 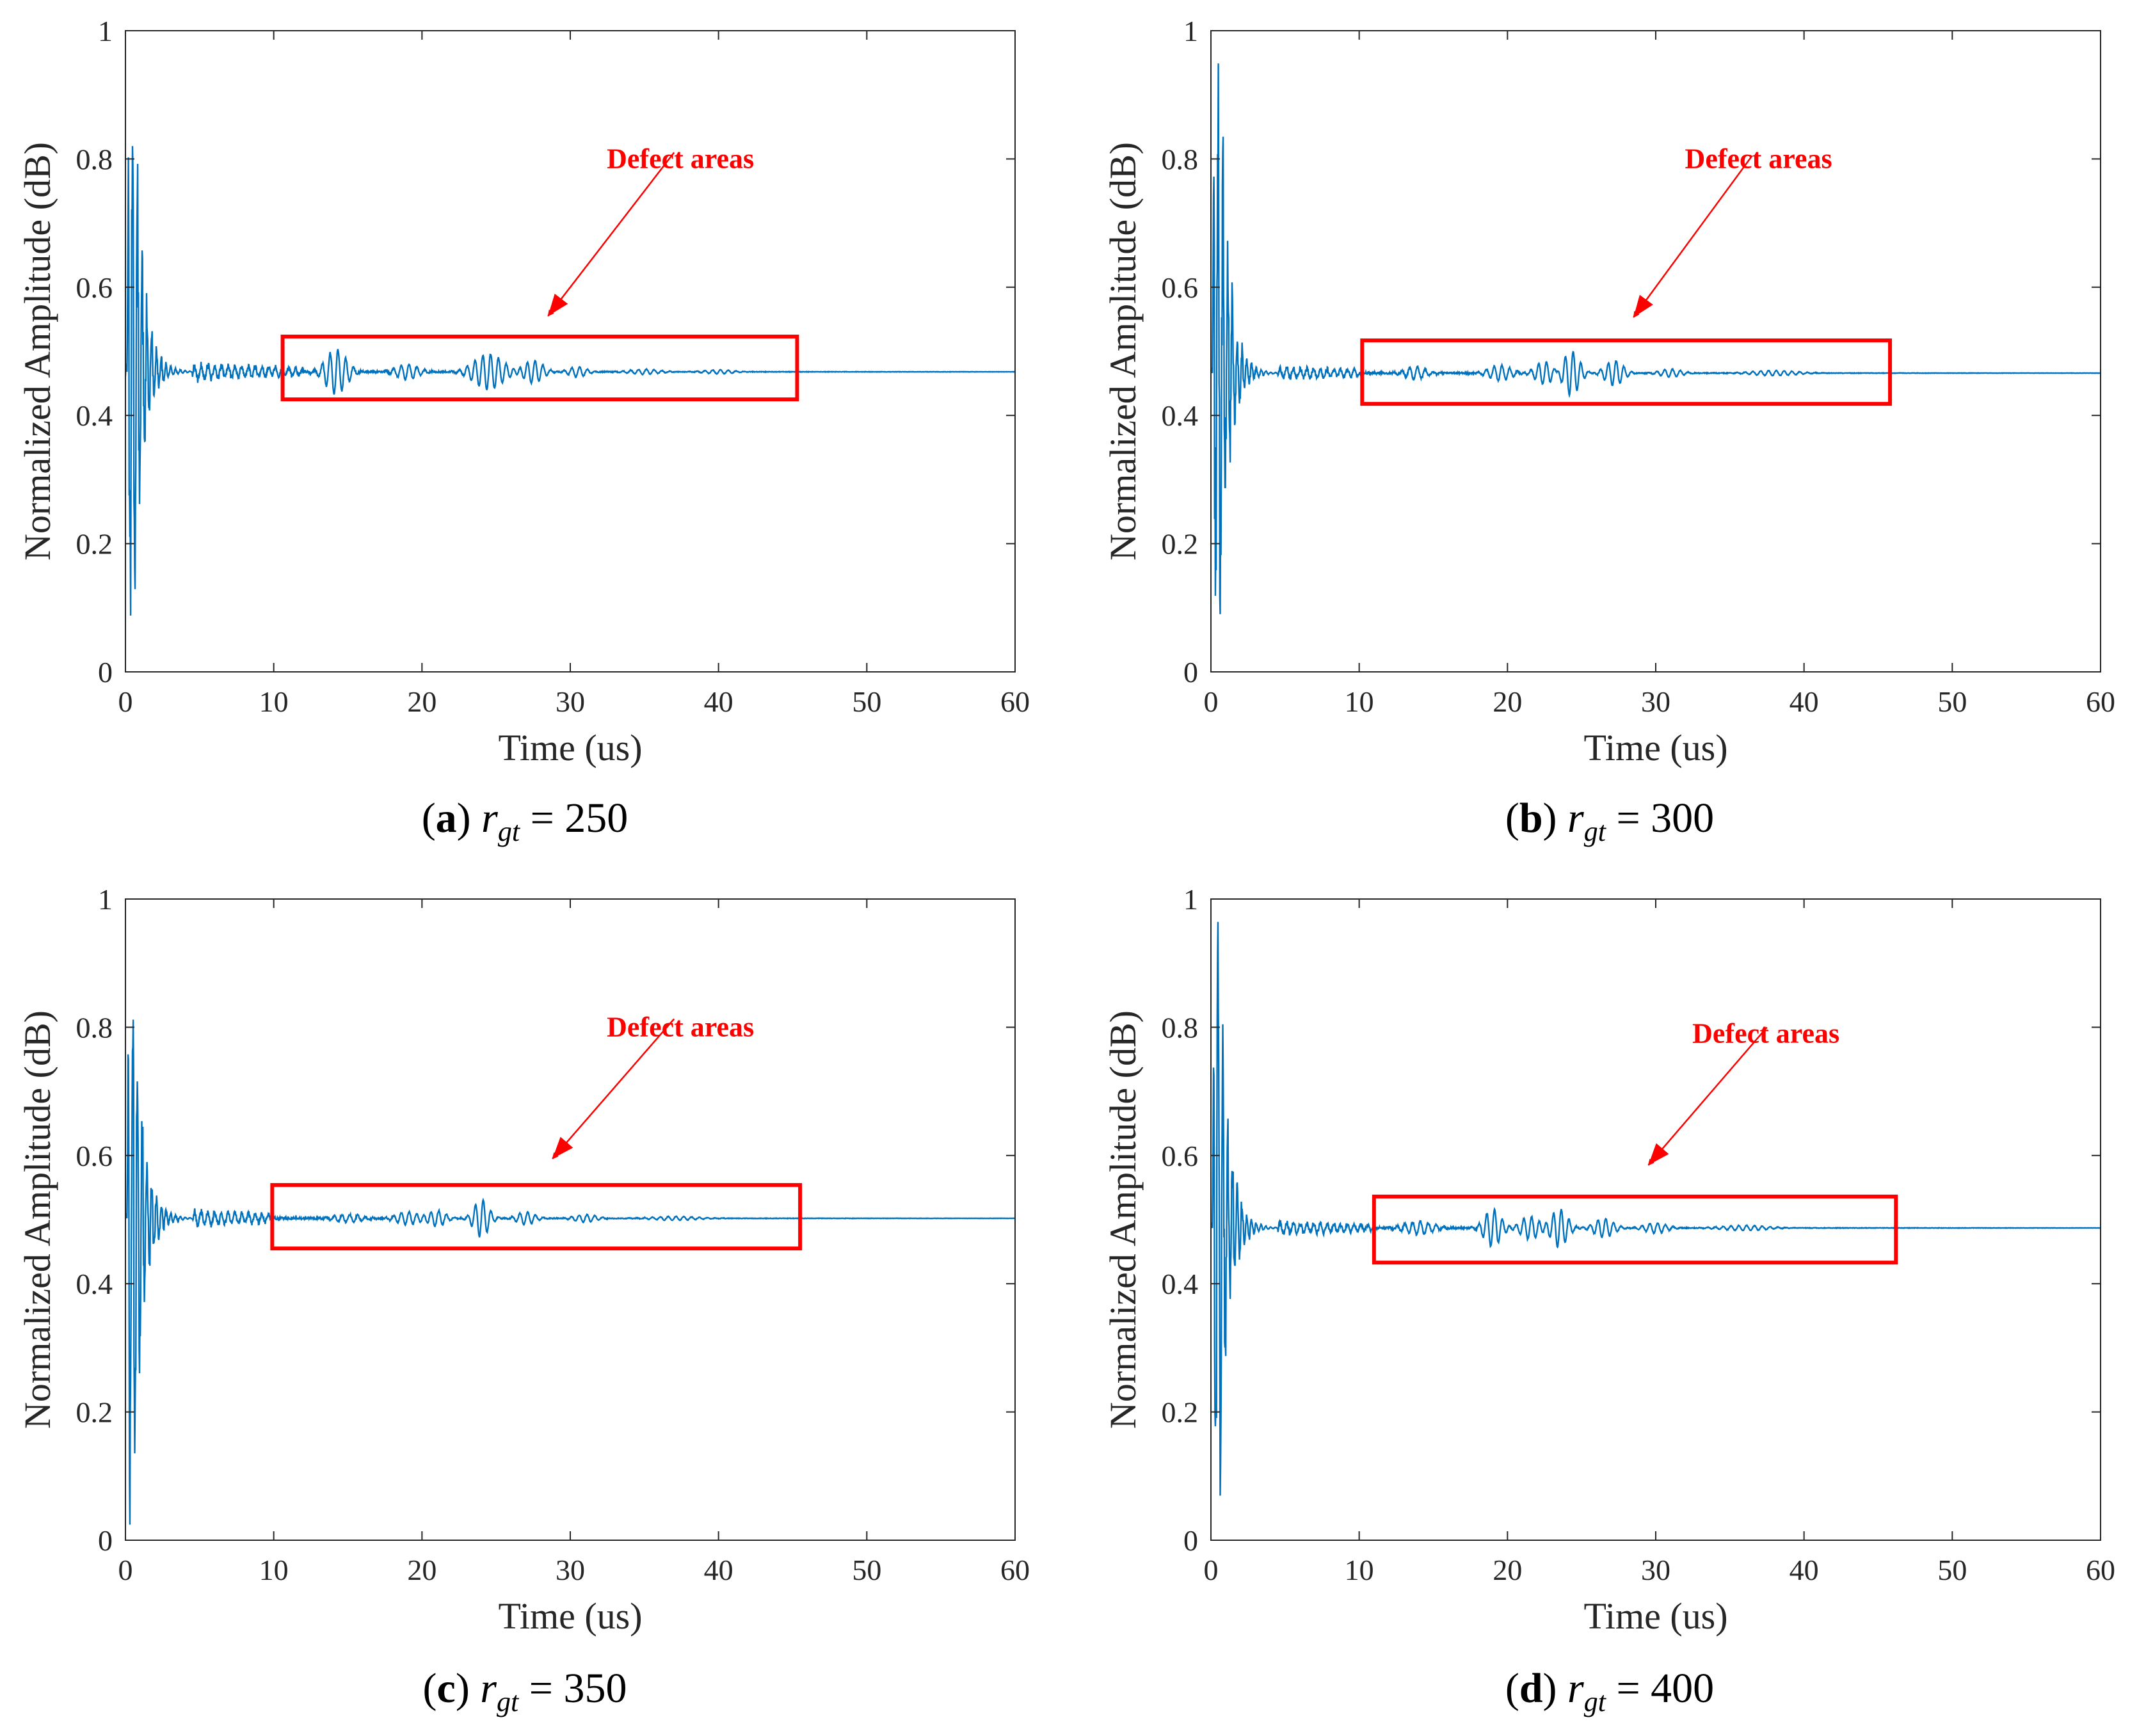 I want to click on caption-letter: c, so click(x=446, y=1688).